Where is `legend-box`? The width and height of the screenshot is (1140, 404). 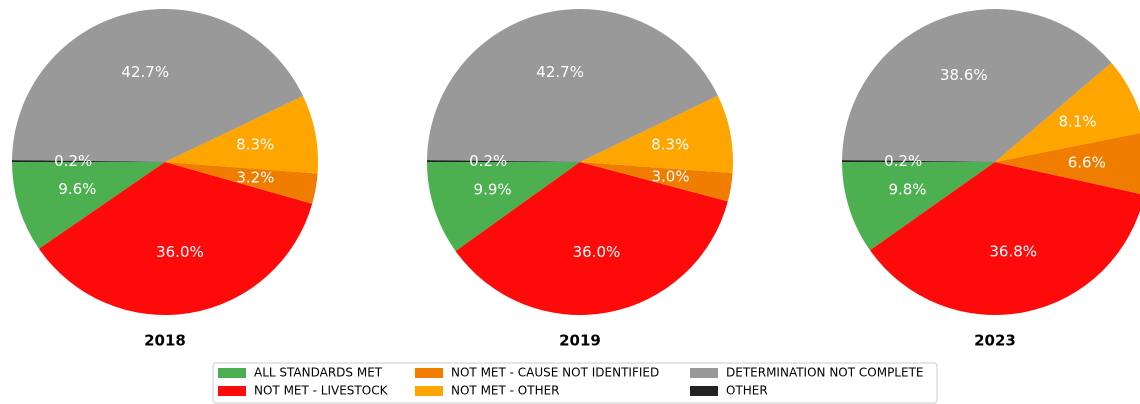 legend-box is located at coordinates (575, 383).